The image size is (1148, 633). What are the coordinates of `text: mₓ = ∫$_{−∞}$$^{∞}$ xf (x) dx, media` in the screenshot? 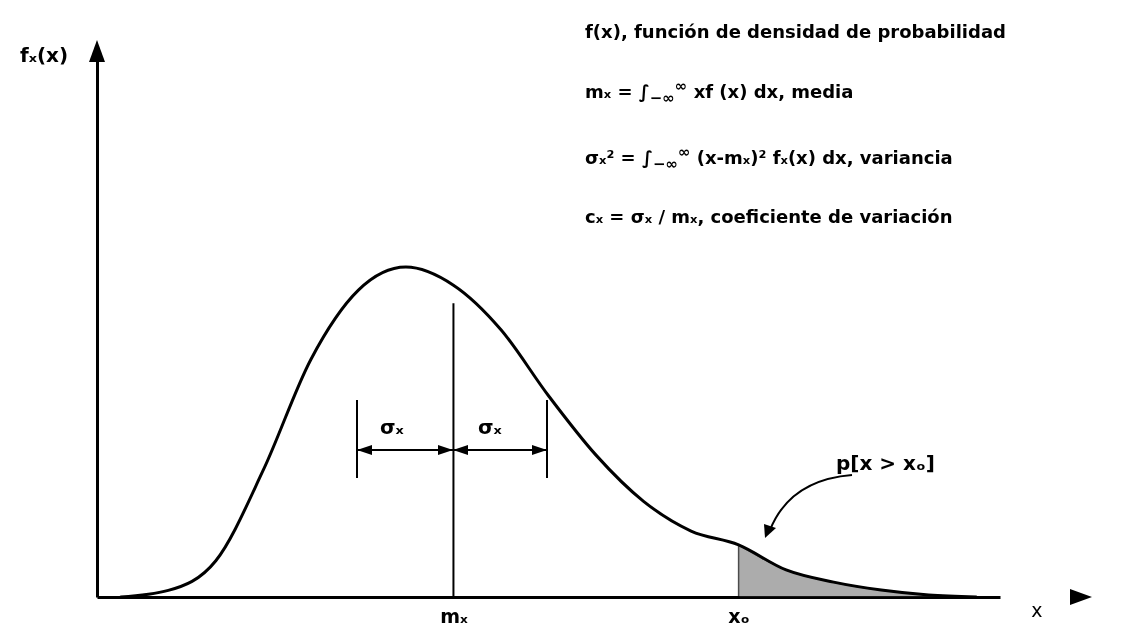 It's located at (720, 92).